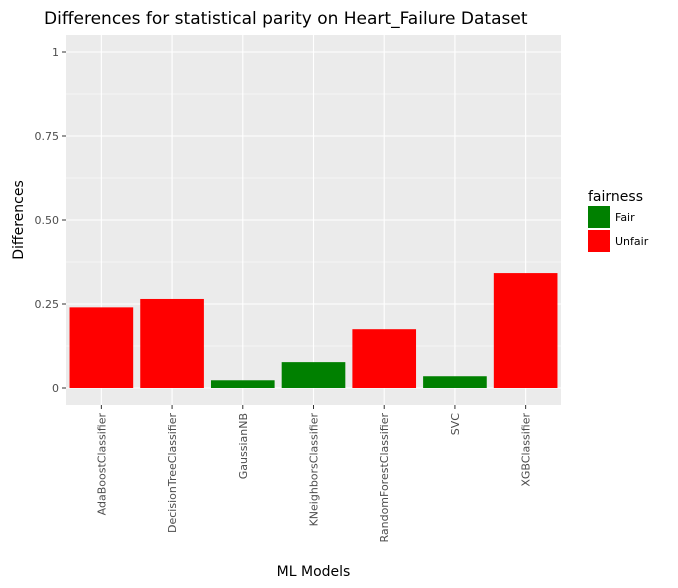 Image resolution: width=678 pixels, height=588 pixels. Describe the element at coordinates (384, 478) in the screenshot. I see `x-tick-label: RandomForestClassifier` at that location.